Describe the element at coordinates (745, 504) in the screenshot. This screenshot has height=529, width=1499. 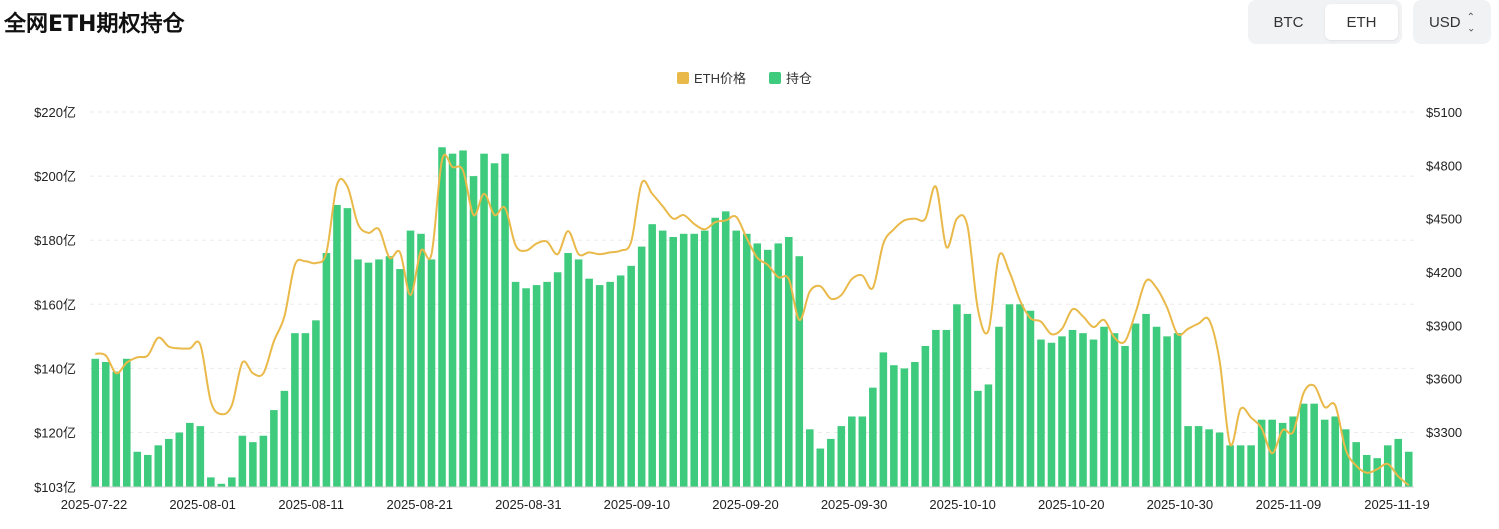
I see `x-axis-tick: 2025-09-20` at that location.